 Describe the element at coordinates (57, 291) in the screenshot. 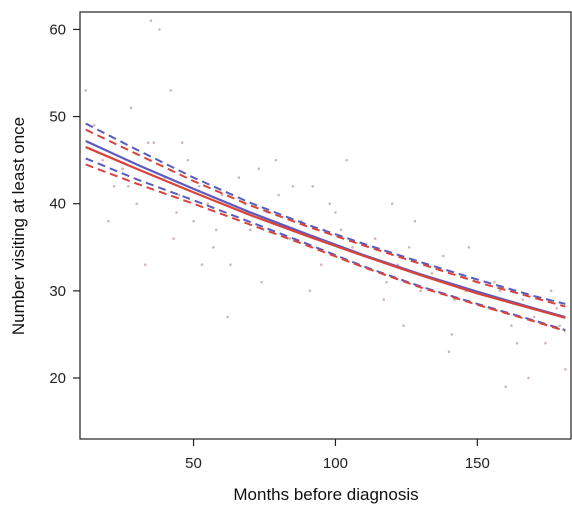

I see `y-tick-label: 30` at that location.